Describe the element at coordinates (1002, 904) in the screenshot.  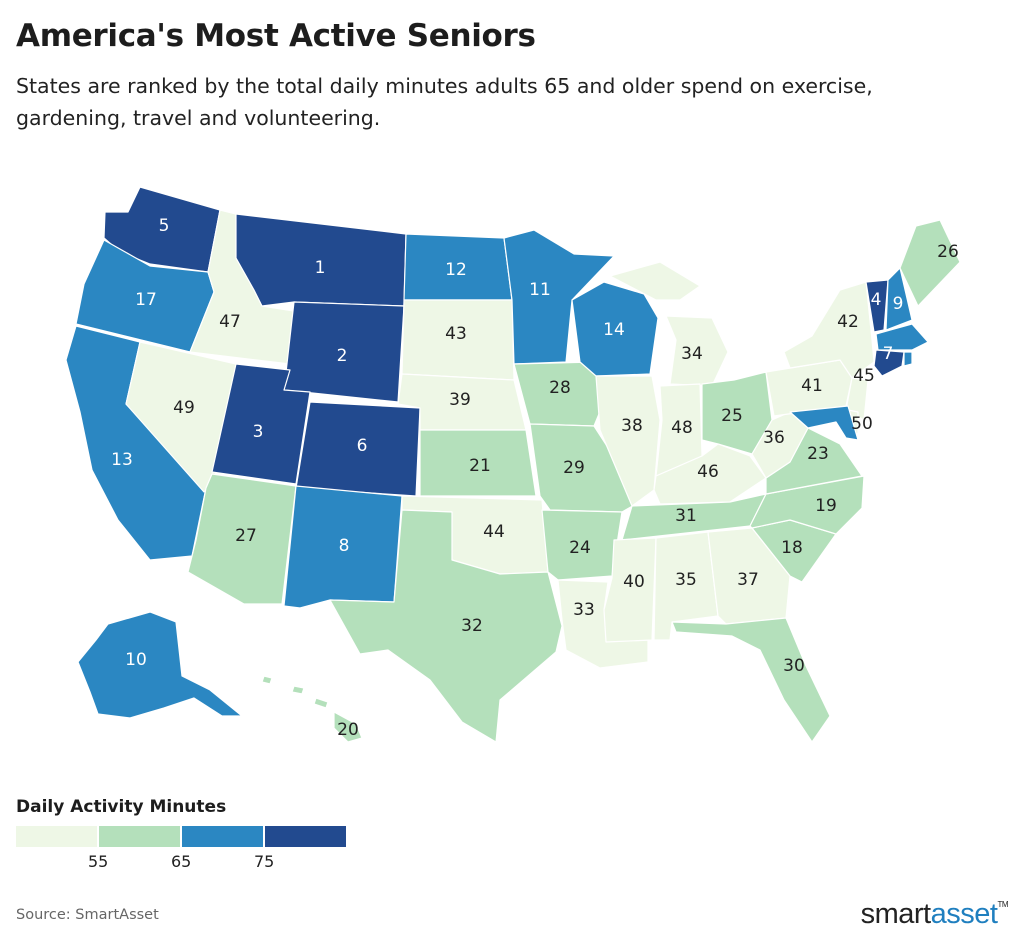
I see `logo-trademark: TM` at that location.